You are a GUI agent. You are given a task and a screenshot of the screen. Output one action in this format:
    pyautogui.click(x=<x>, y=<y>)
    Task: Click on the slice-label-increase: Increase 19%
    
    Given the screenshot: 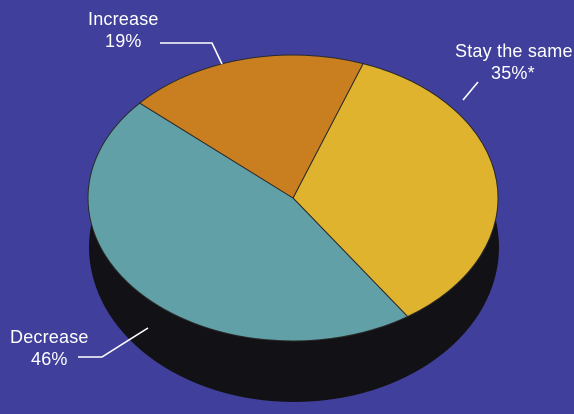 What is the action you would take?
    pyautogui.click(x=123, y=30)
    